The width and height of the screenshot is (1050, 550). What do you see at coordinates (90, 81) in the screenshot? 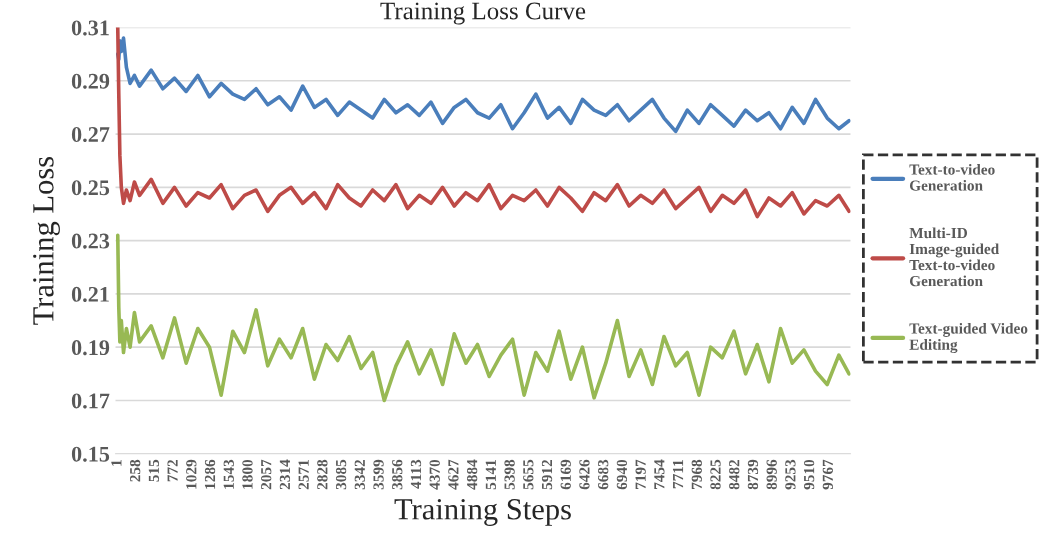
I see `y-tick-label: 0.29` at bounding box center [90, 81].